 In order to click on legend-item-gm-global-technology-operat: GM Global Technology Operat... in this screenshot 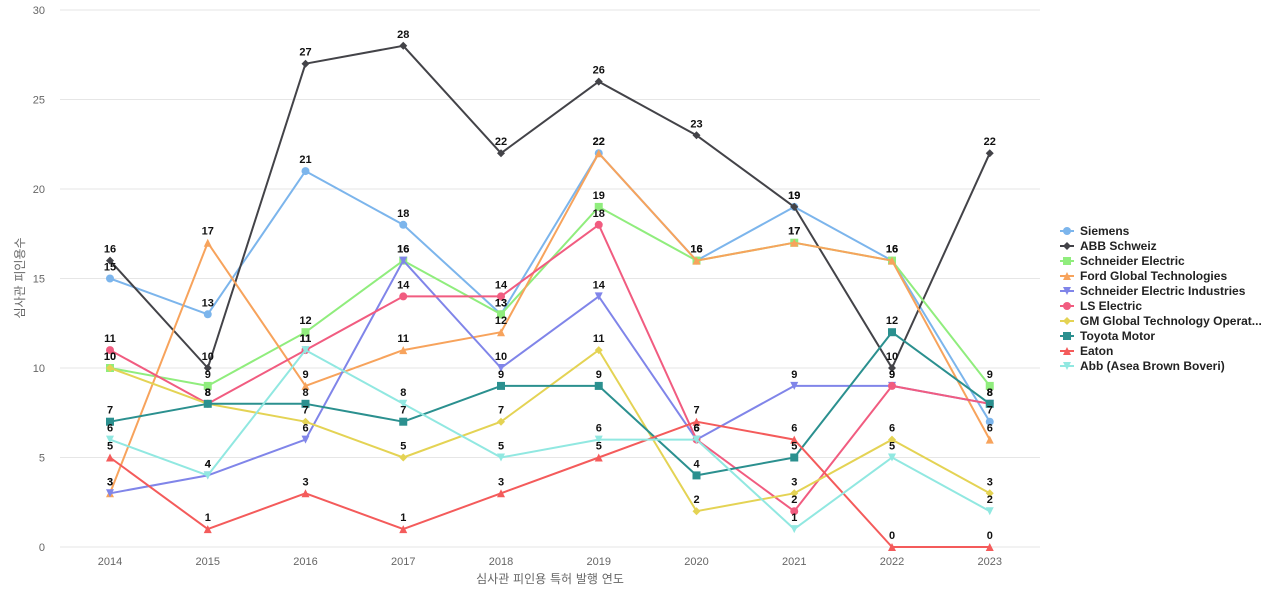, I will do `click(1161, 321)`.